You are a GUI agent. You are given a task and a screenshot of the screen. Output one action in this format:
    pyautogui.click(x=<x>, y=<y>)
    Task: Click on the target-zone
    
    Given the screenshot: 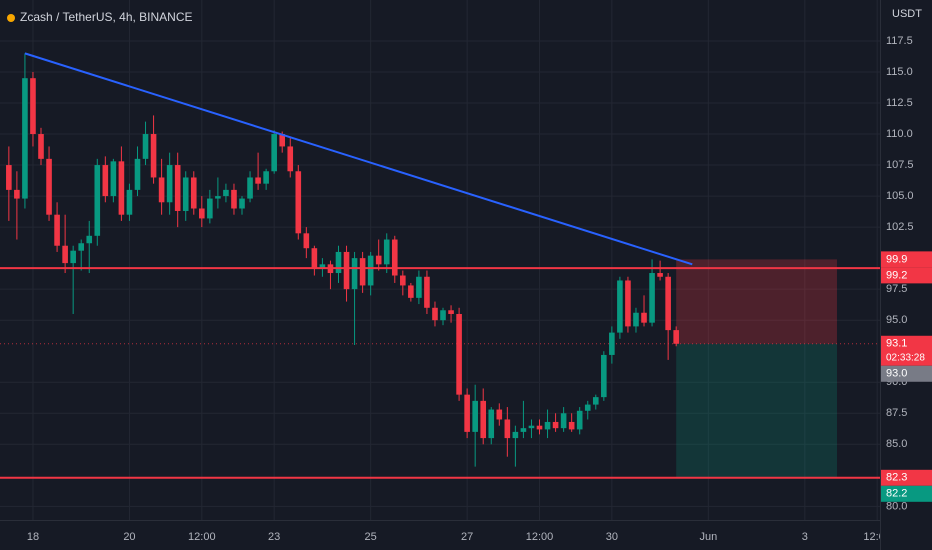 What is the action you would take?
    pyautogui.click(x=756, y=410)
    